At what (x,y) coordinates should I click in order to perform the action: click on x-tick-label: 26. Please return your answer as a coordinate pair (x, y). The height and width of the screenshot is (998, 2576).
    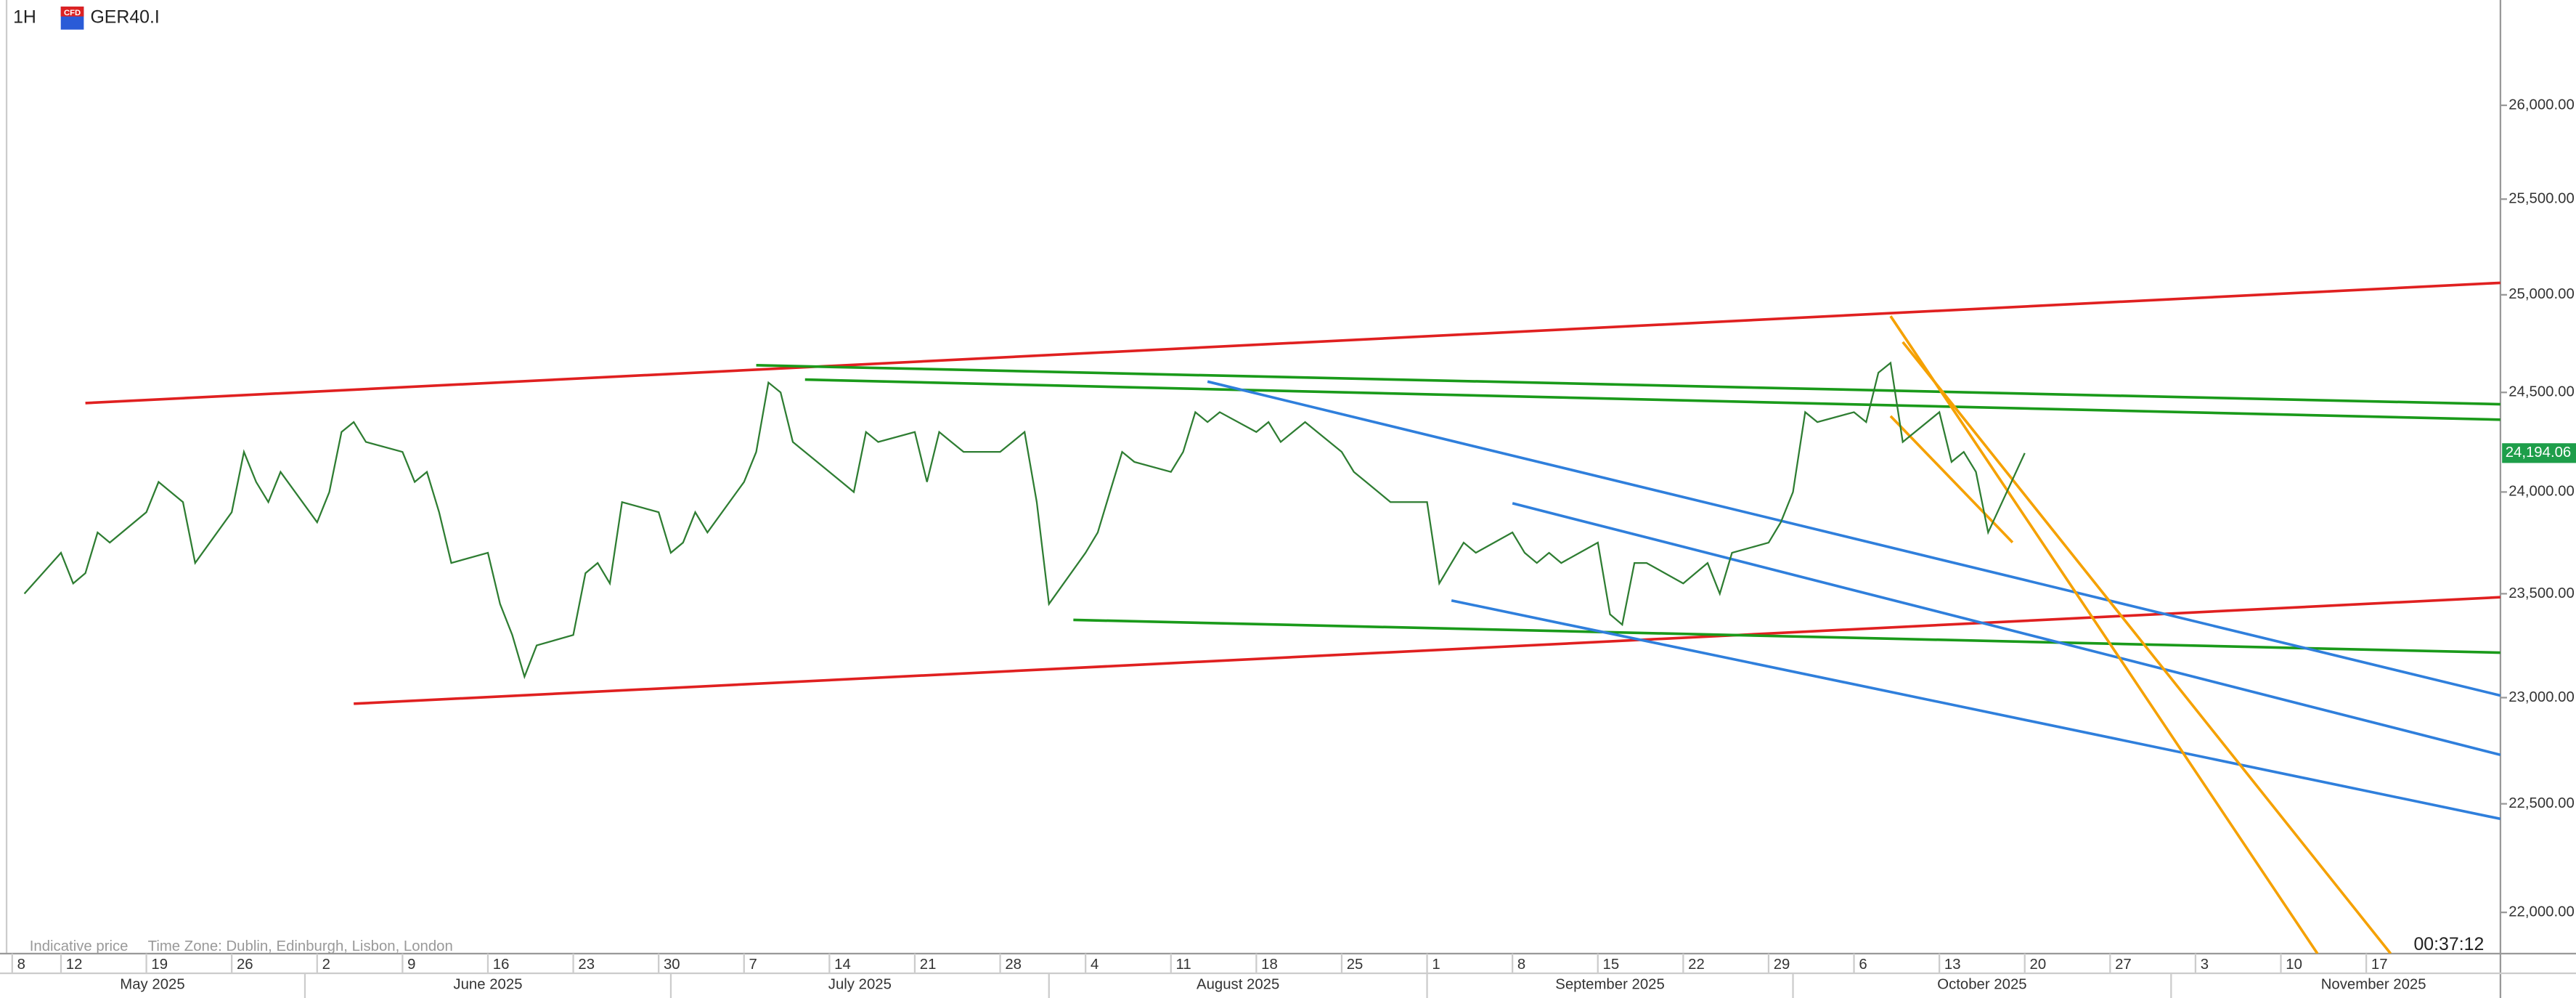
    Looking at the image, I should click on (245, 965).